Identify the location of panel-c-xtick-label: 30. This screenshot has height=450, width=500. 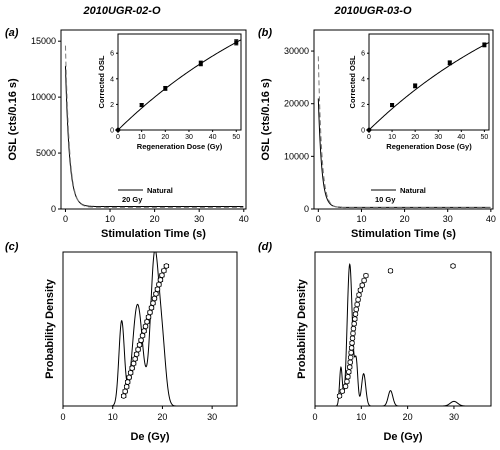
(212, 417).